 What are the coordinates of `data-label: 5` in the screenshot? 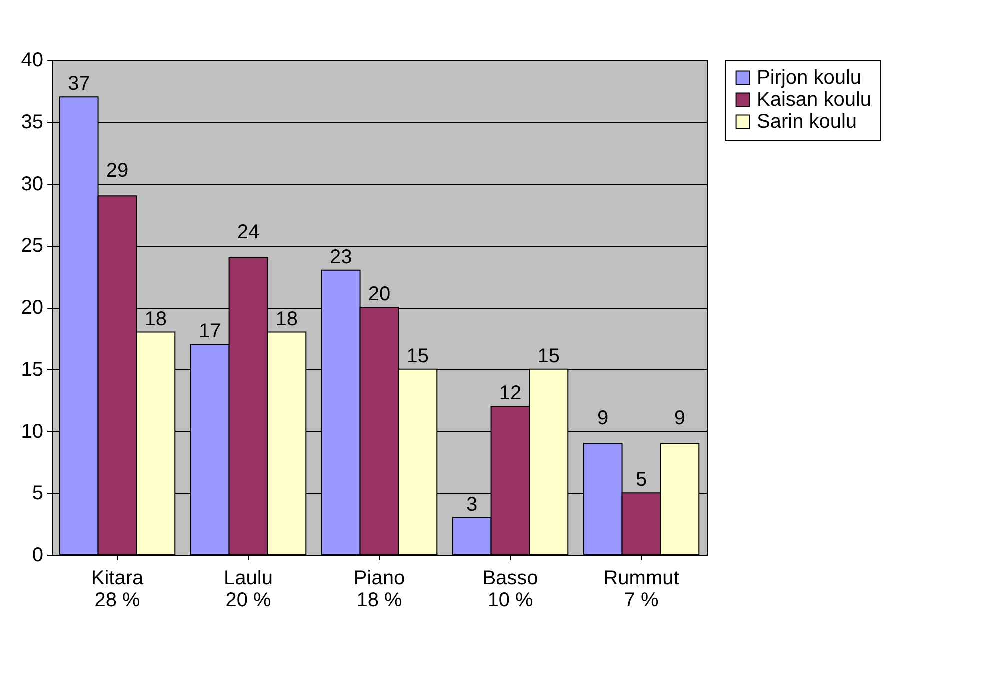 It's located at (642, 480).